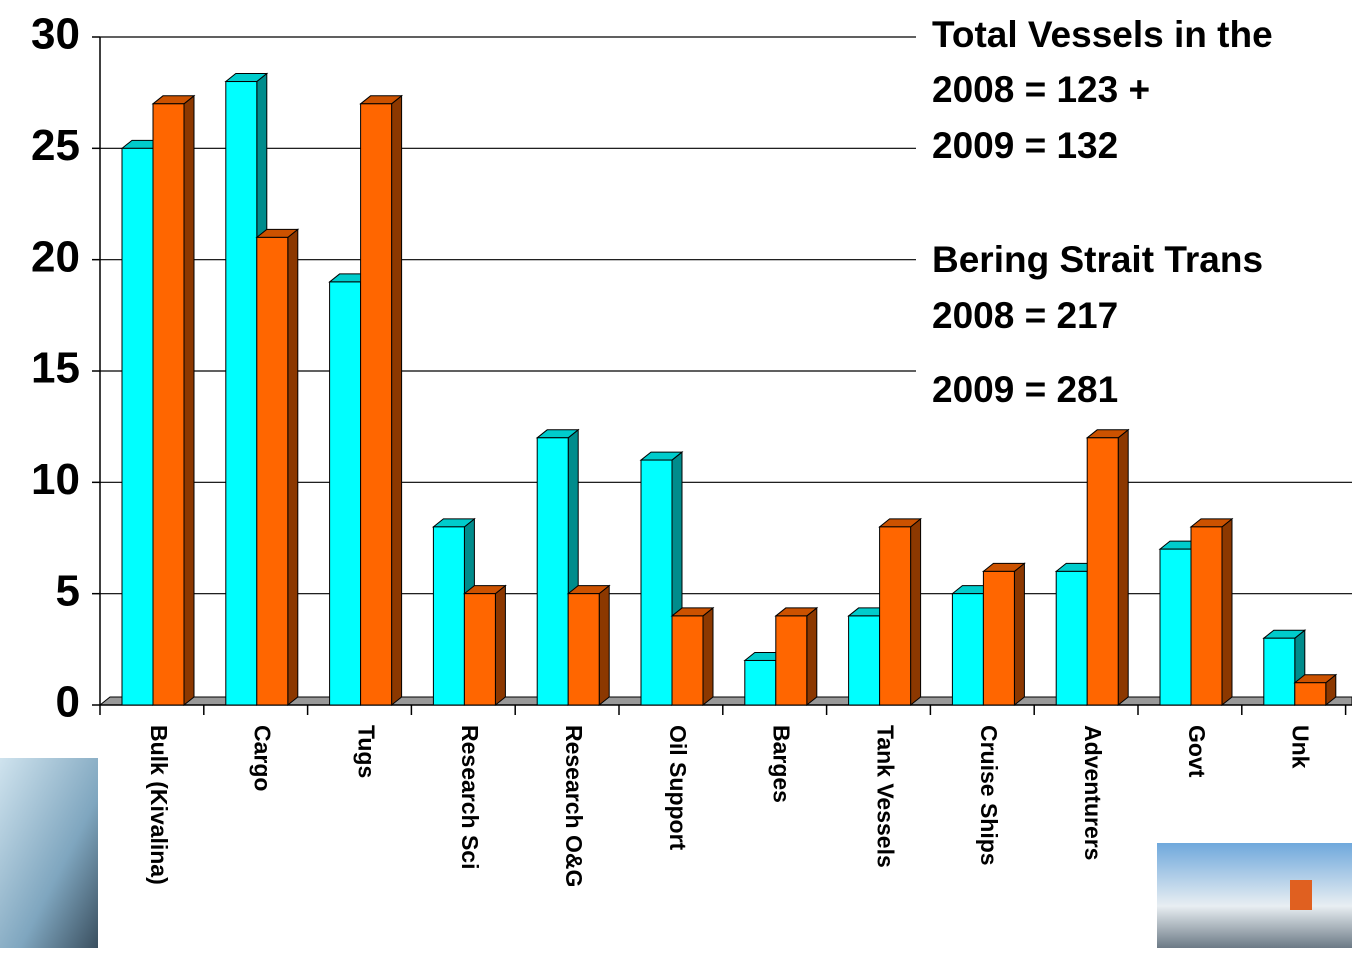 The width and height of the screenshot is (1352, 953). I want to click on x-tick-label: Bulk (Kivalina), so click(159, 805).